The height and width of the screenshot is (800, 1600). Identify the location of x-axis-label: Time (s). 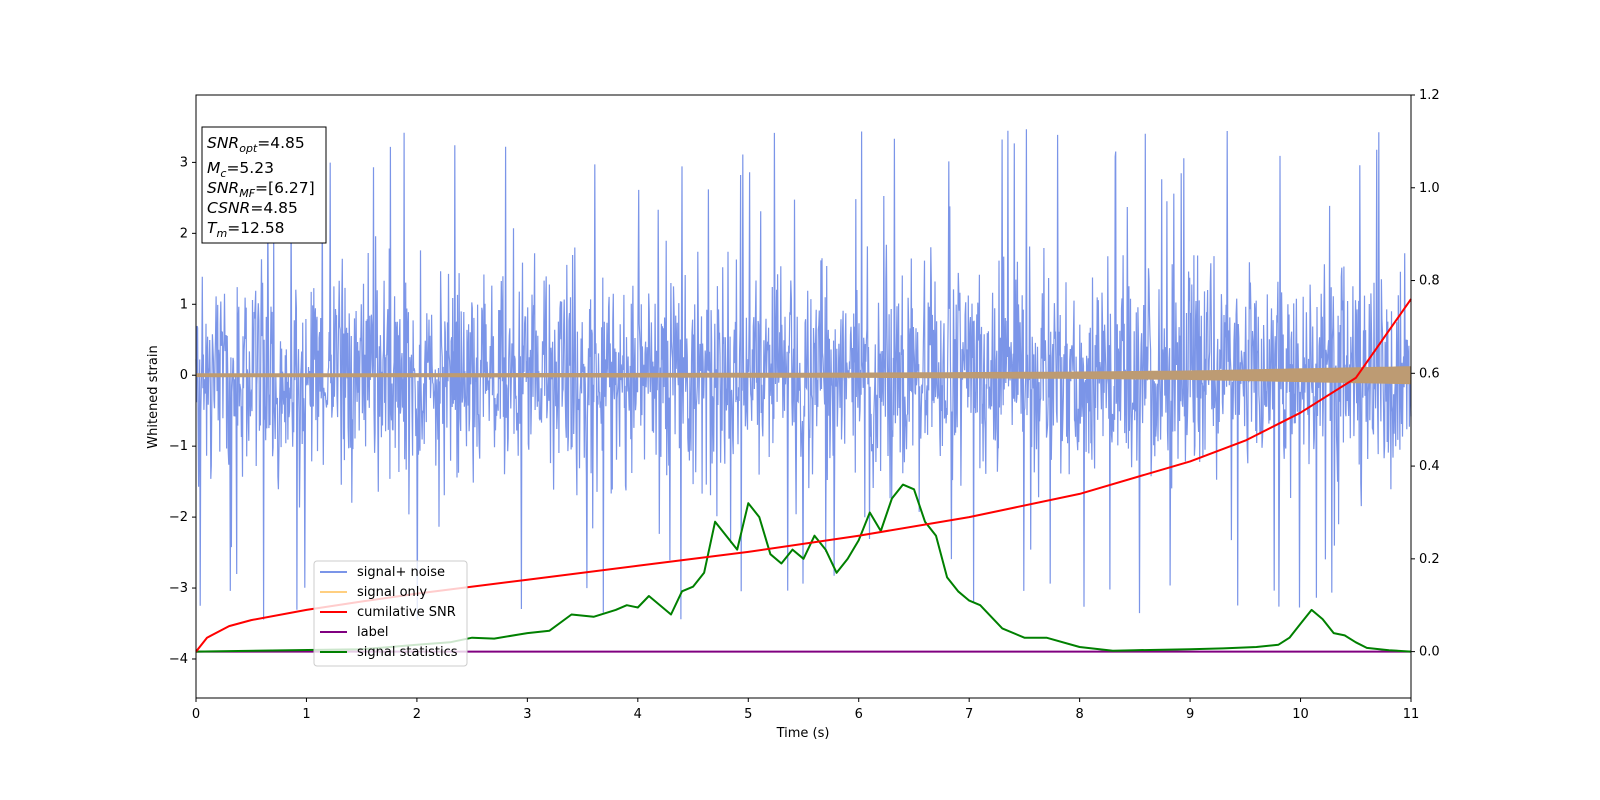
(803, 733).